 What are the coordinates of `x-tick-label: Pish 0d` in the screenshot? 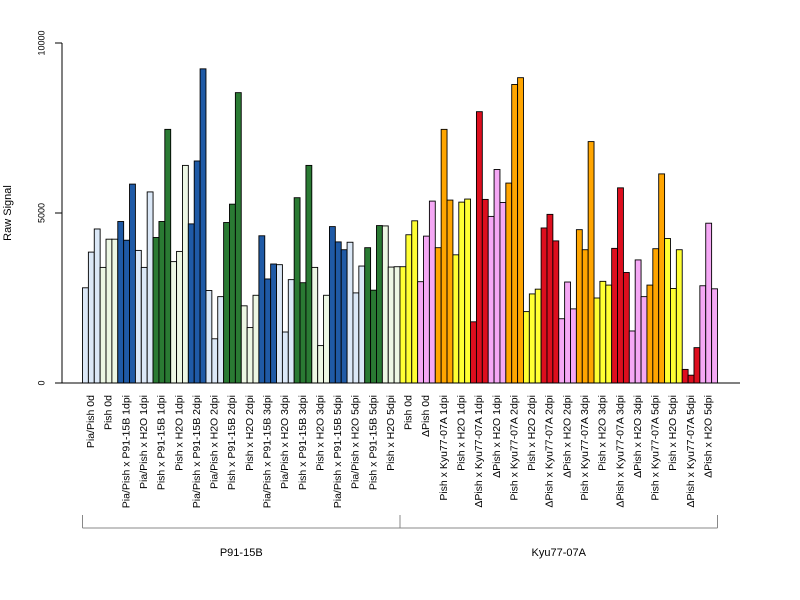 It's located at (109, 412).